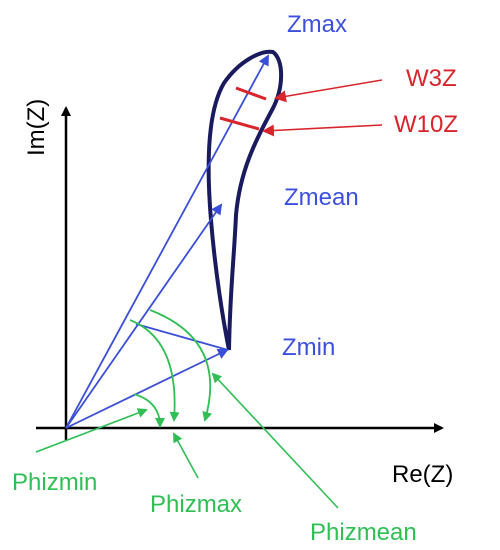 The width and height of the screenshot is (500, 550). Describe the element at coordinates (245, 200) in the screenshot. I see `impedance-loop` at that location.